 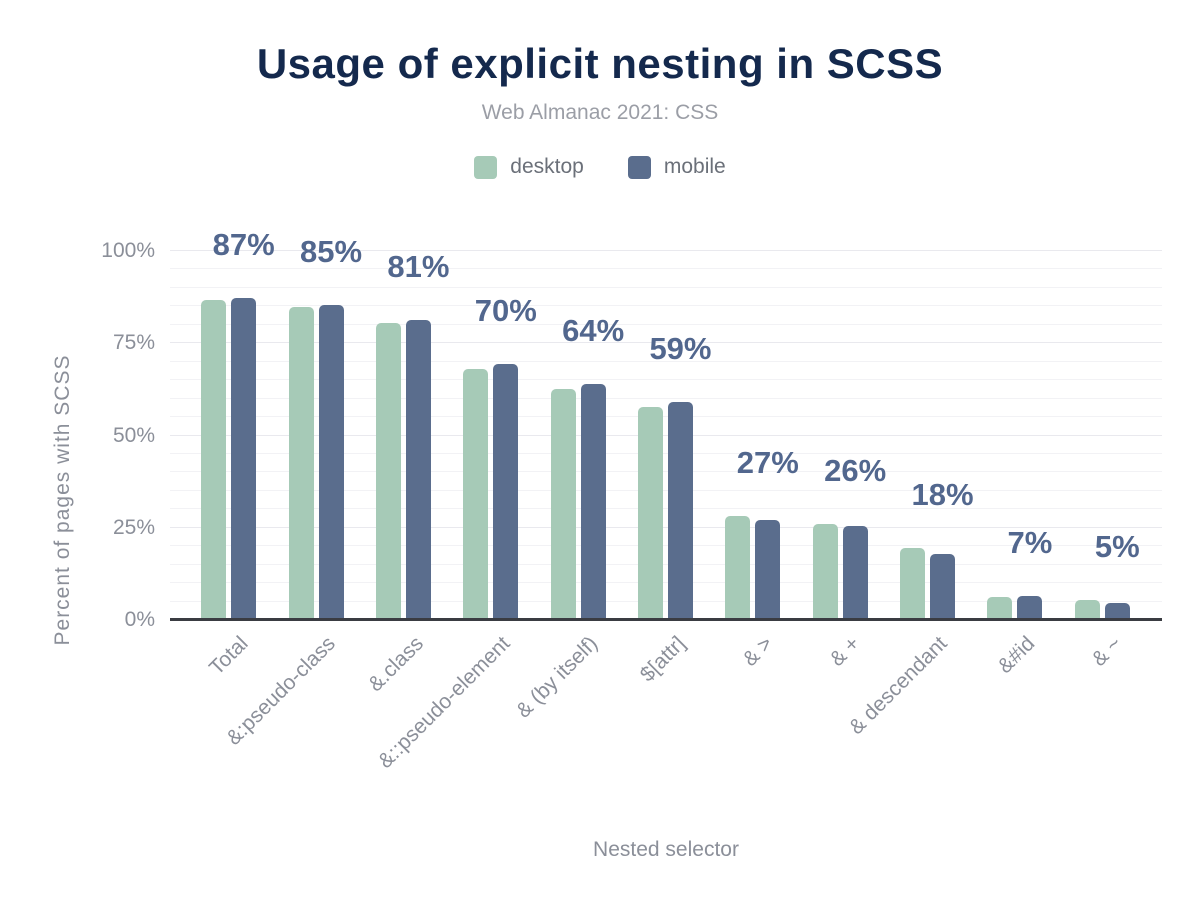 I want to click on legend: desktop mobile, so click(x=600, y=167).